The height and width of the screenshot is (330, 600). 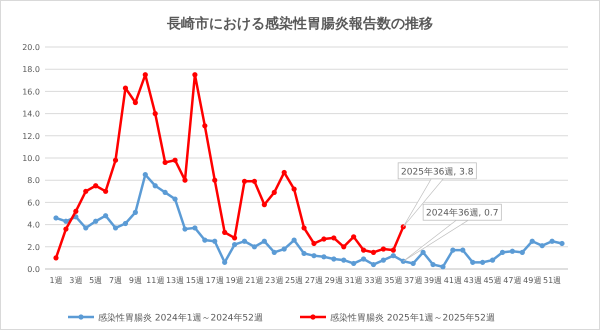 What do you see at coordinates (31, 136) in the screenshot?
I see `y-tick-label: 12.0` at bounding box center [31, 136].